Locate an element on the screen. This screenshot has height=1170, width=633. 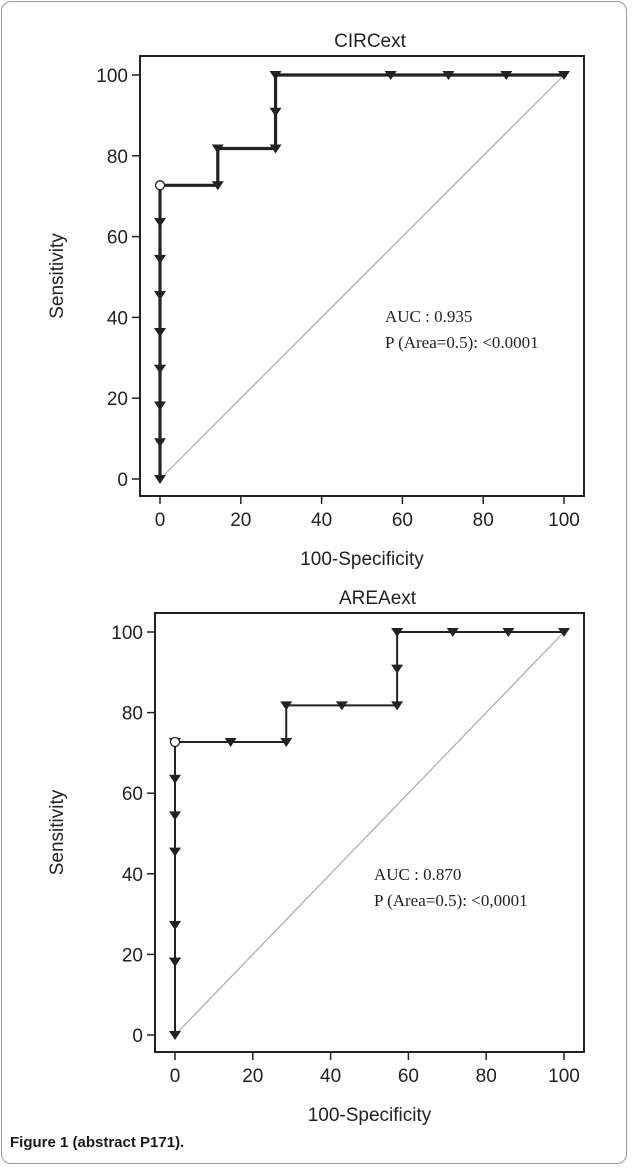
auc-label: AUC : 0.870 is located at coordinates (417, 874).